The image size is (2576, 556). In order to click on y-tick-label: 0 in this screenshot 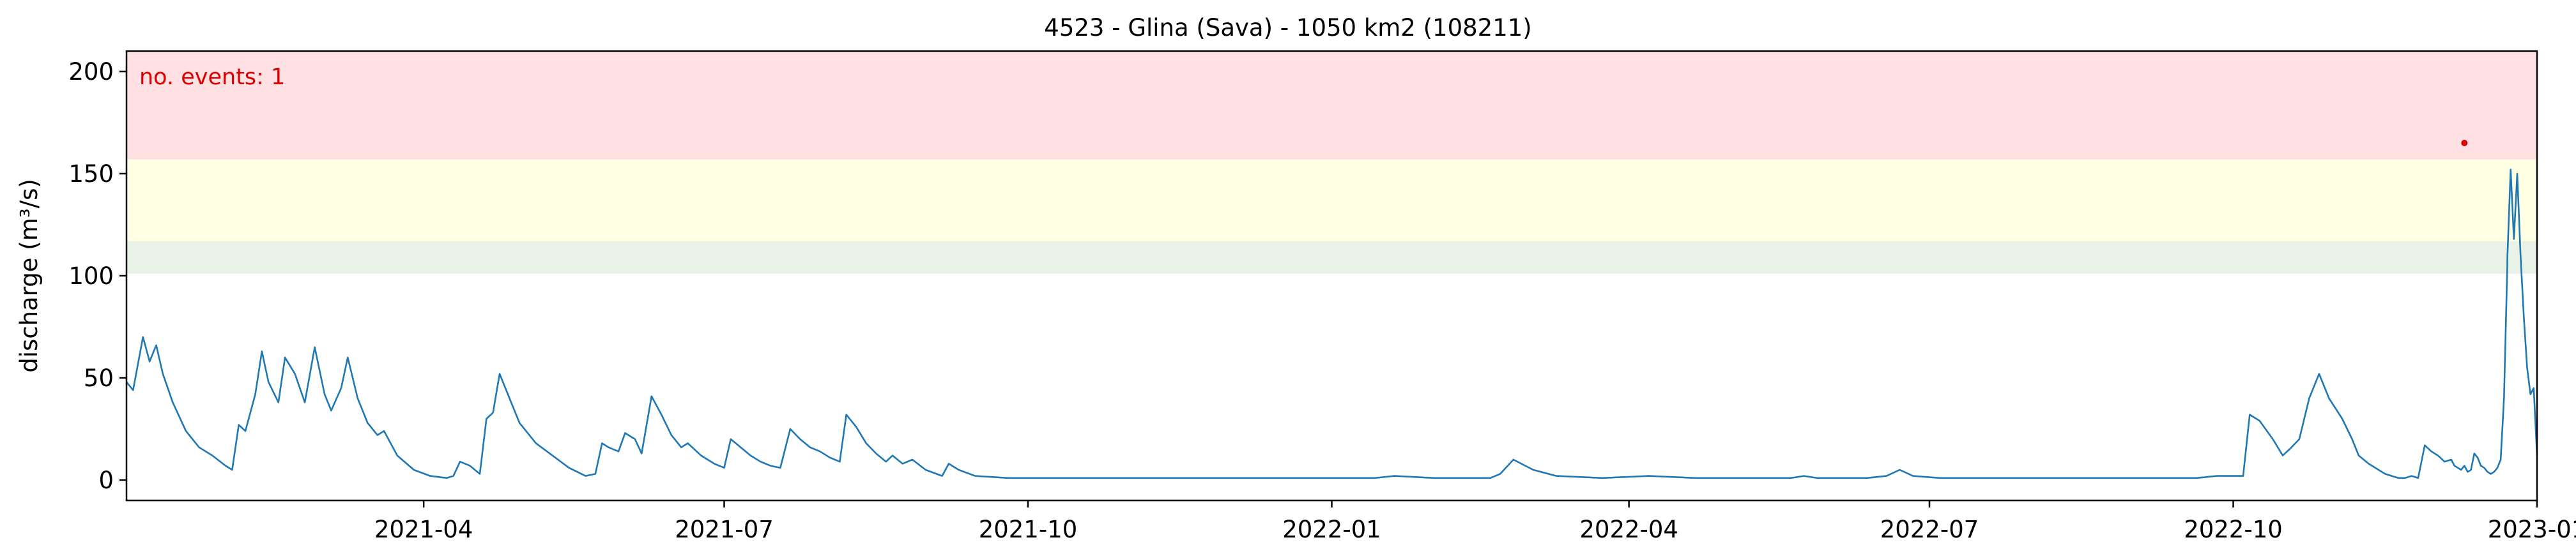, I will do `click(106, 480)`.